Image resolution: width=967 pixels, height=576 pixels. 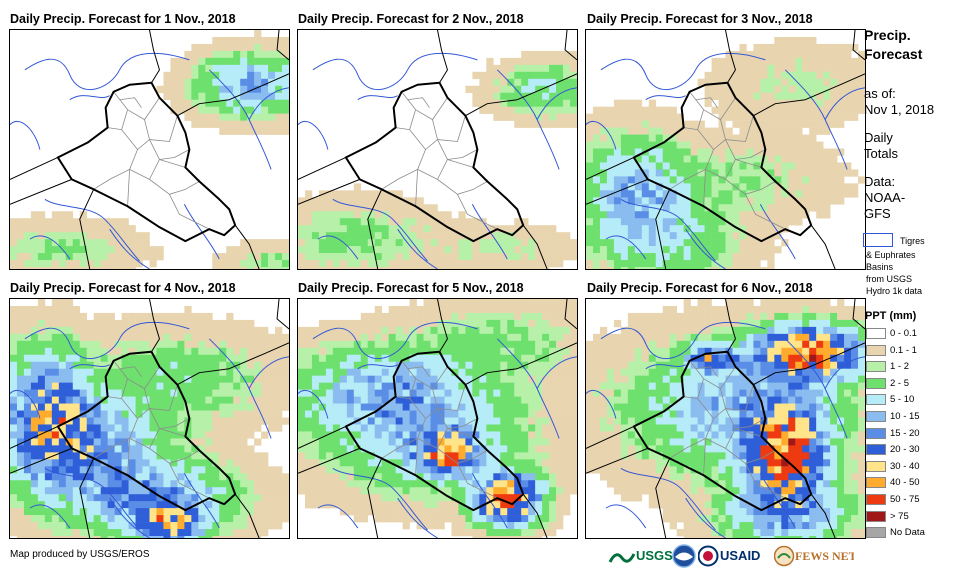 What do you see at coordinates (894, 291) in the screenshot?
I see `basin-legend-line-5: Hydro 1k data` at bounding box center [894, 291].